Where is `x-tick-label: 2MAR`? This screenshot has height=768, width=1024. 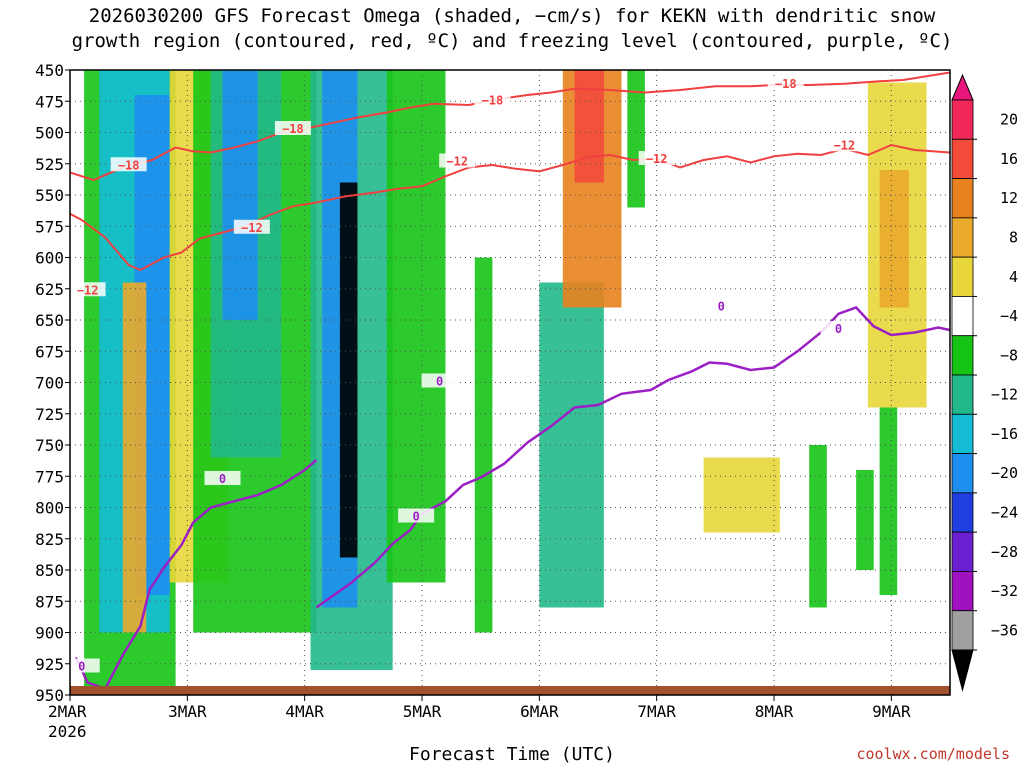
x-tick-label: 2MAR is located at coordinates (67, 711).